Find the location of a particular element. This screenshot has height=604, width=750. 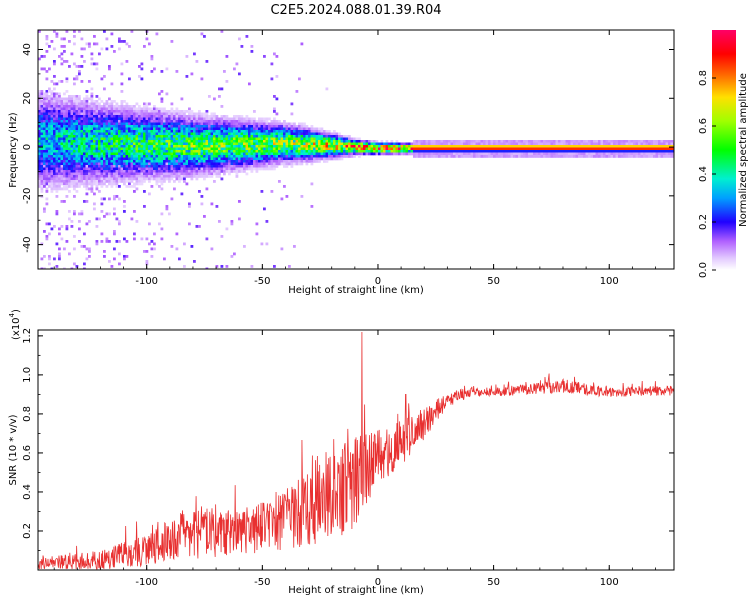

snr-x-label: Height of straight line (km) is located at coordinates (356, 590).